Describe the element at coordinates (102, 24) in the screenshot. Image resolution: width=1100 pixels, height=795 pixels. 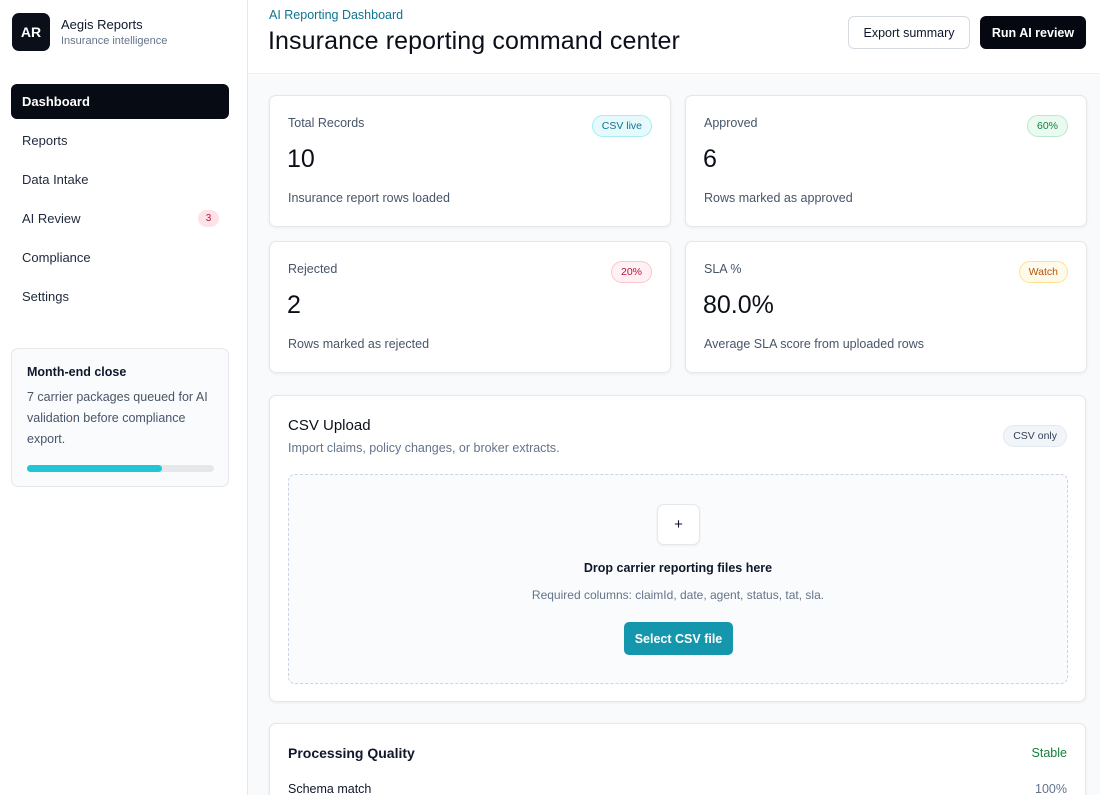
I see `brand-name: Aegis Reports` at that location.